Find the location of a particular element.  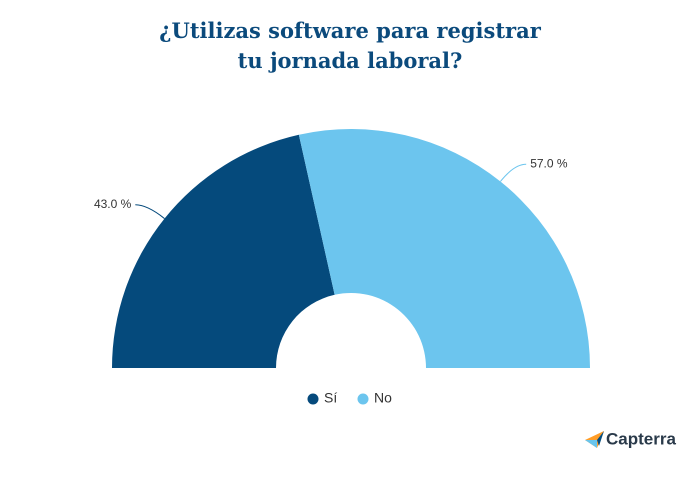

legend-label: No is located at coordinates (383, 398).